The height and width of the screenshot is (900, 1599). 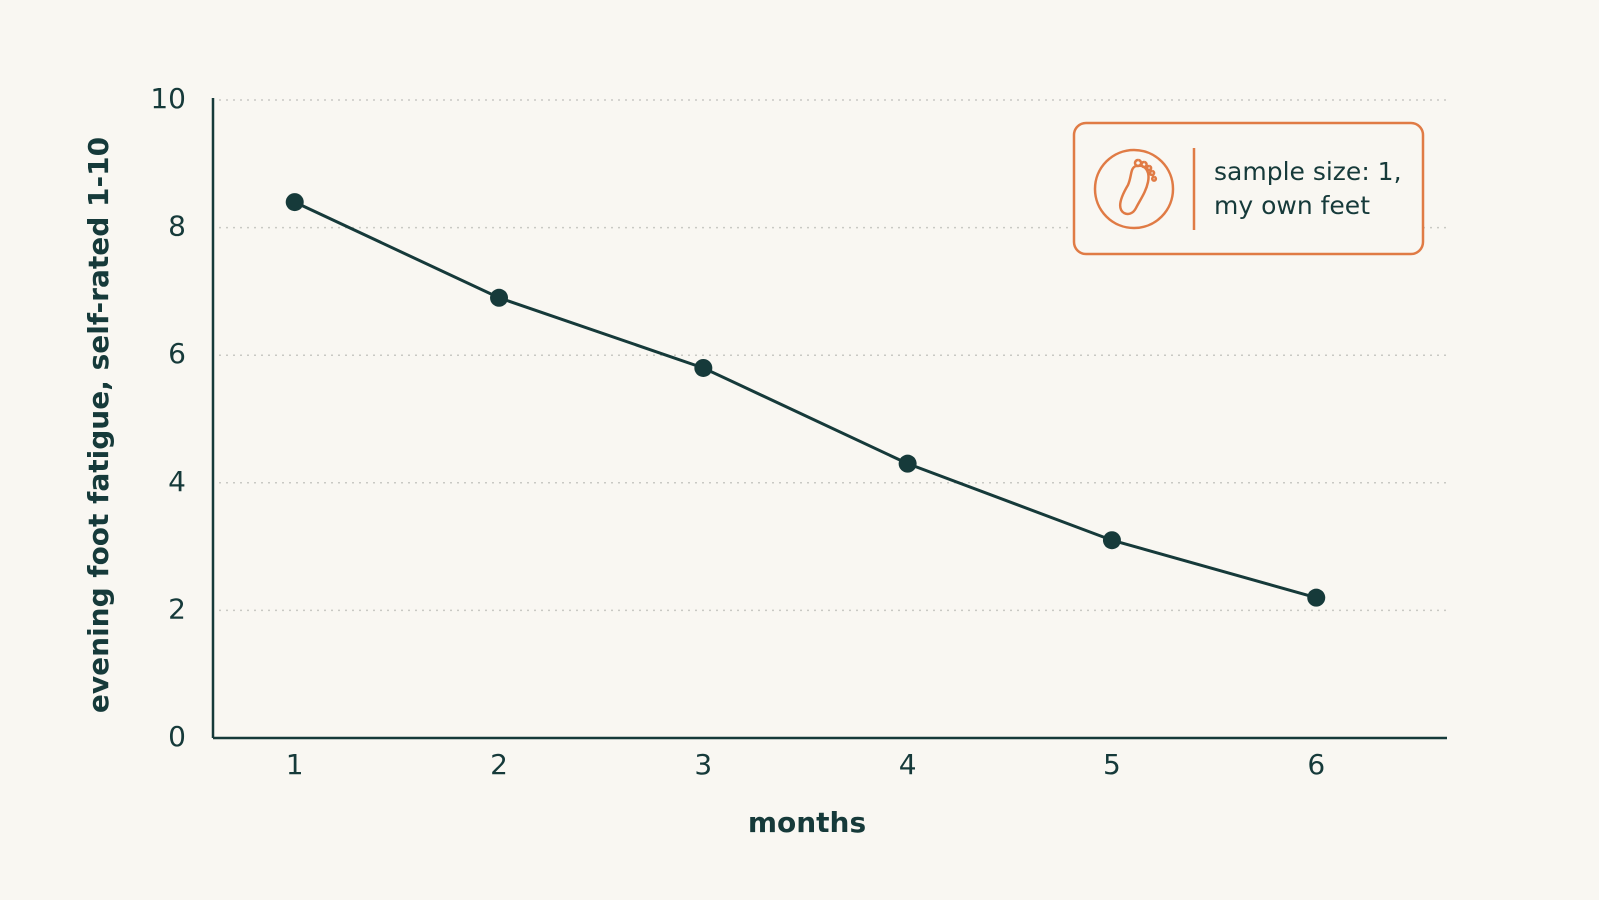 What do you see at coordinates (807, 822) in the screenshot?
I see `x-axis-title: months` at bounding box center [807, 822].